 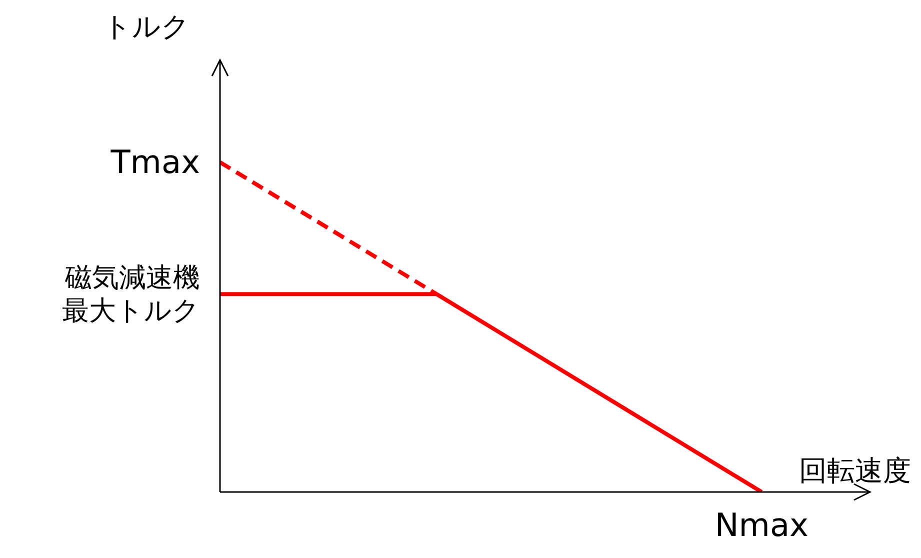 What do you see at coordinates (146, 26) in the screenshot?
I see `y-axis-title: トルク` at bounding box center [146, 26].